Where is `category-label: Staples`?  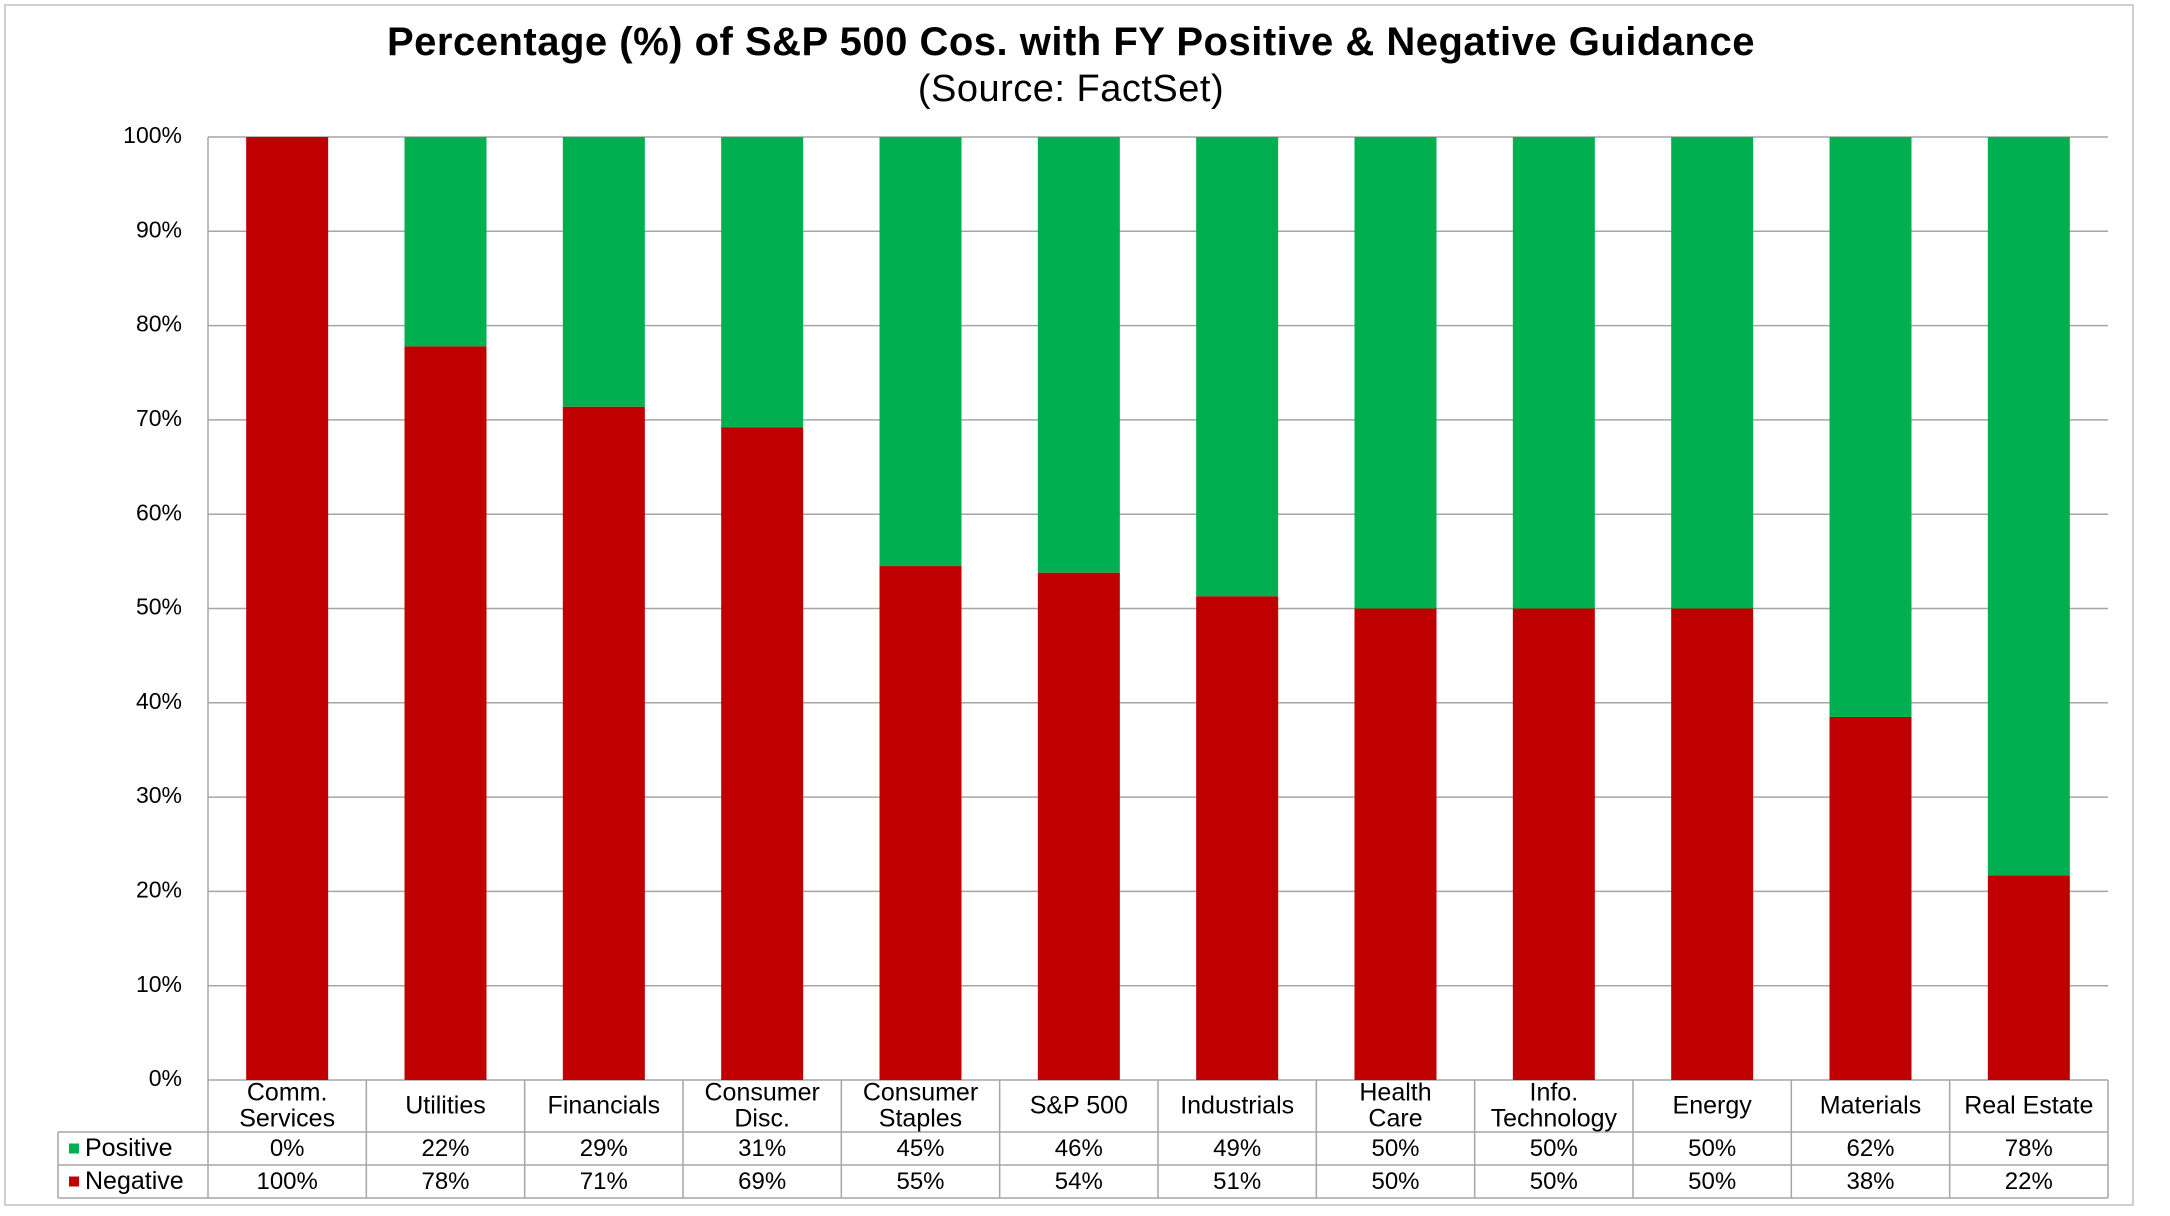
category-label: Staples is located at coordinates (920, 1119).